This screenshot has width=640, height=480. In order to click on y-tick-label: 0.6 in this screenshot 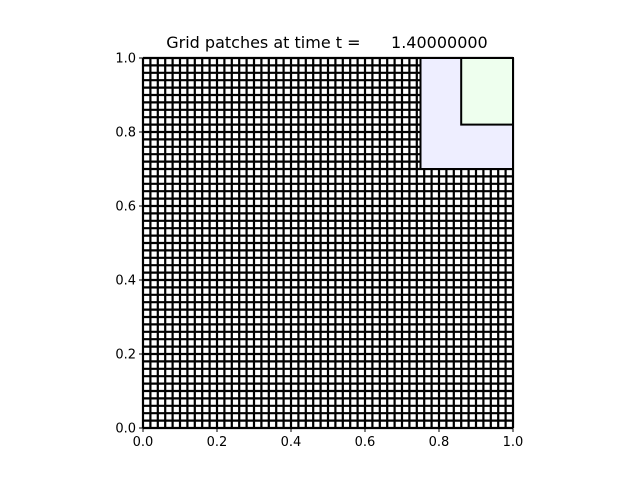, I will do `click(125, 207)`.